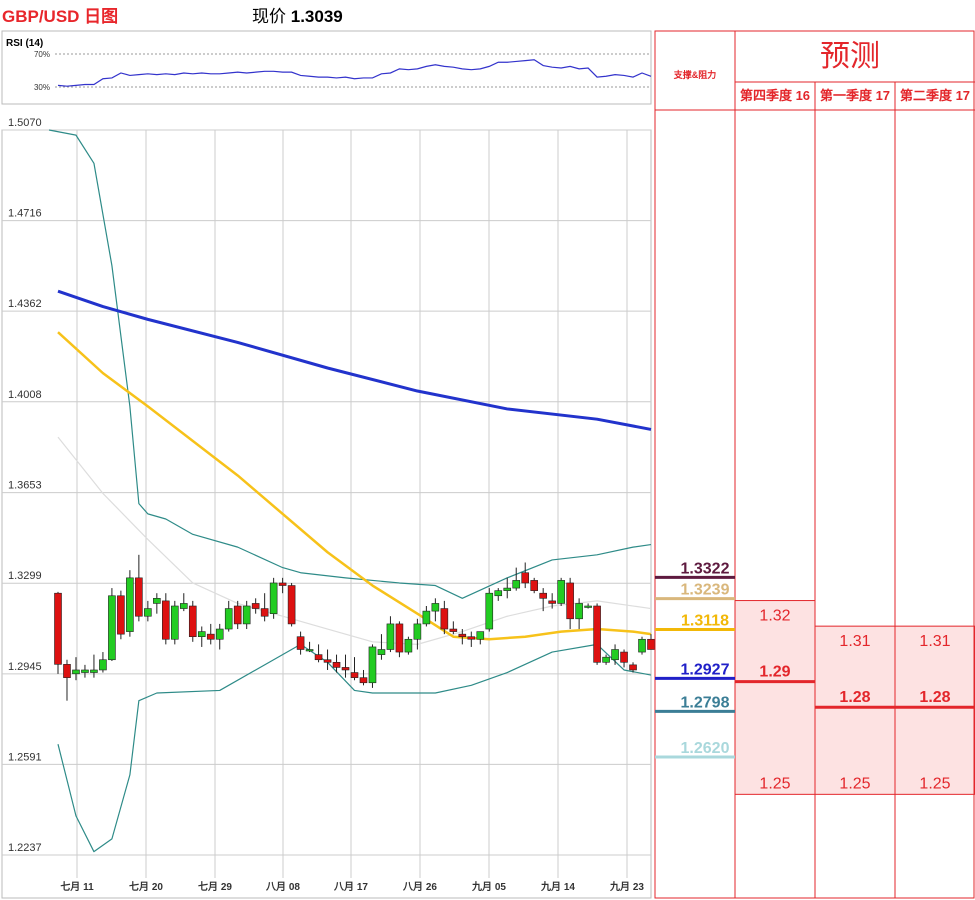  I want to click on sr-level-label: 1.2620, so click(705, 748).